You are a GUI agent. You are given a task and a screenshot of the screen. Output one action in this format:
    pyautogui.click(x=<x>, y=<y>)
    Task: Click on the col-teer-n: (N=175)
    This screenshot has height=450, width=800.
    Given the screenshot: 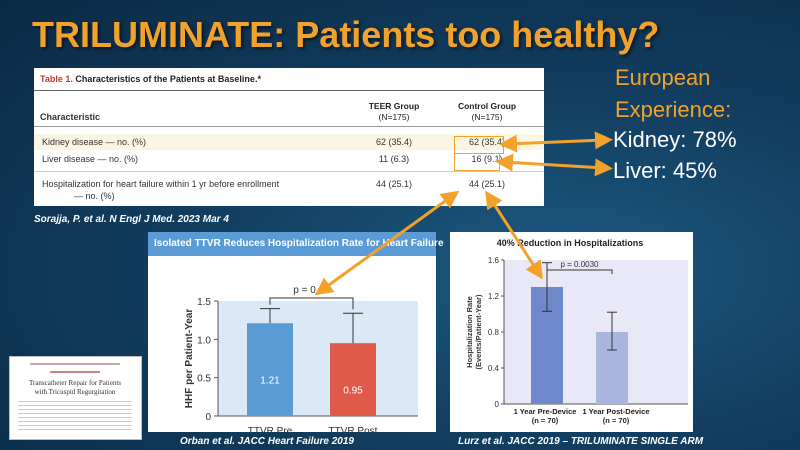 What is the action you would take?
    pyautogui.click(x=394, y=117)
    